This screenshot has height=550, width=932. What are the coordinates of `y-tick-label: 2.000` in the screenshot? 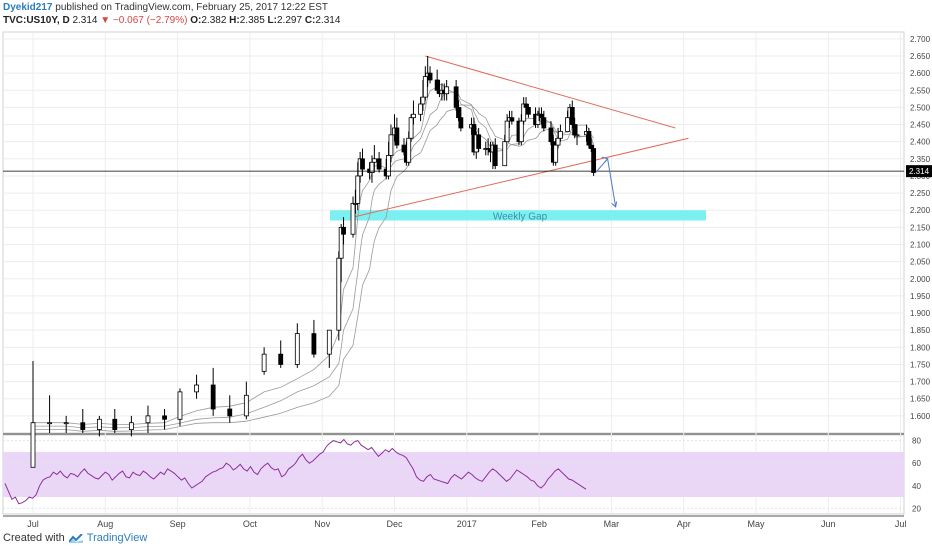 It's located at (920, 279).